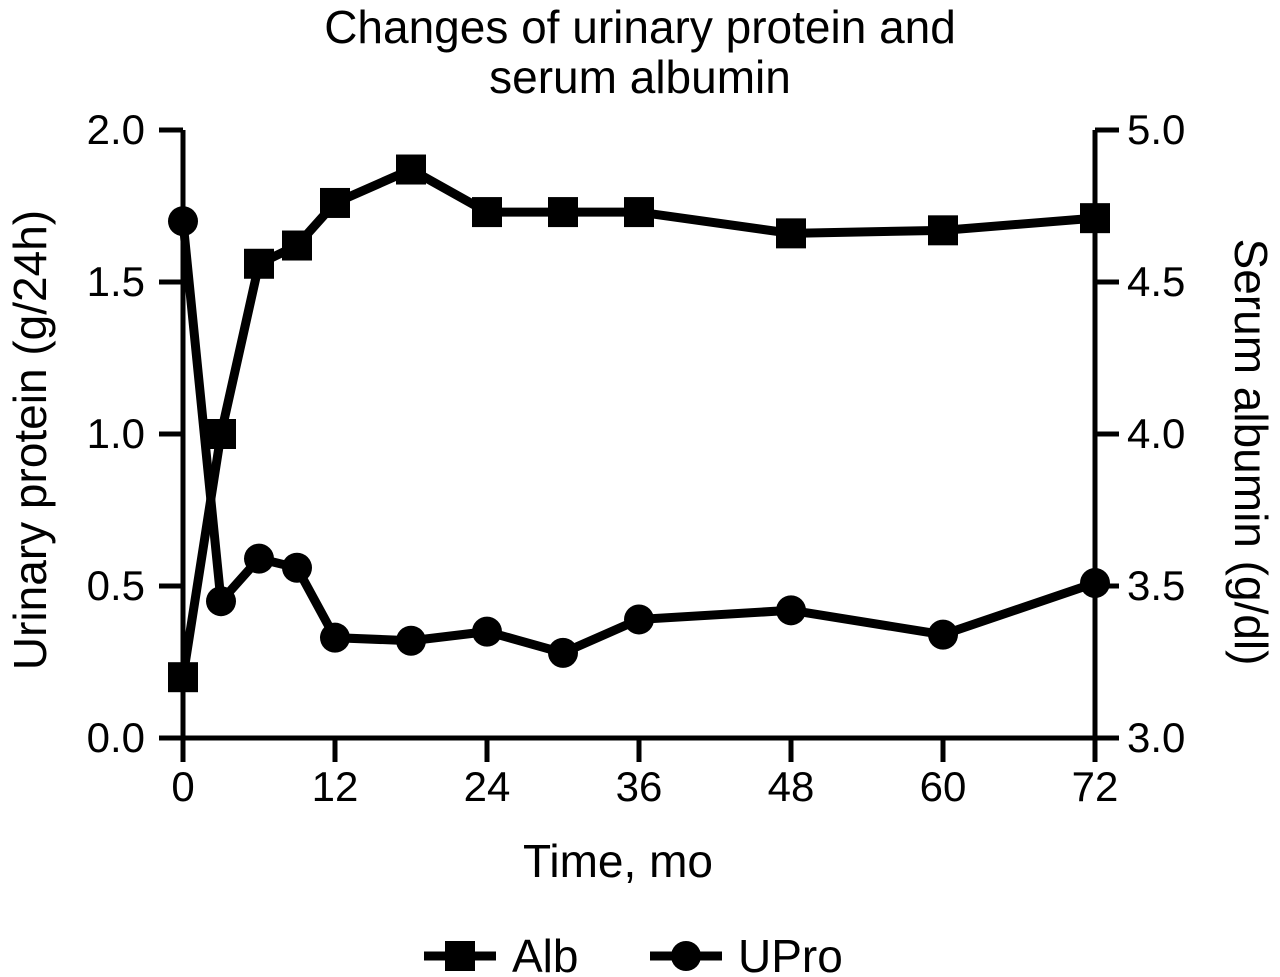 This screenshot has width=1280, height=977. I want to click on upro-legend-circle-glyph, so click(686, 956).